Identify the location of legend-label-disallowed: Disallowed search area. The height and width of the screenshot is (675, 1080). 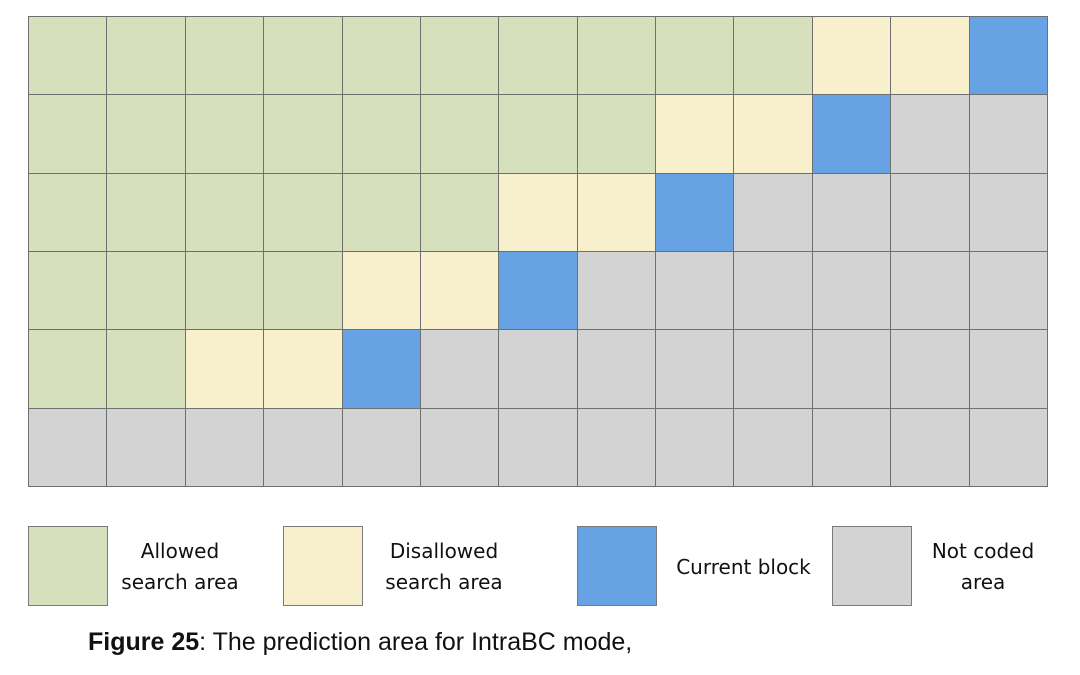
(444, 566).